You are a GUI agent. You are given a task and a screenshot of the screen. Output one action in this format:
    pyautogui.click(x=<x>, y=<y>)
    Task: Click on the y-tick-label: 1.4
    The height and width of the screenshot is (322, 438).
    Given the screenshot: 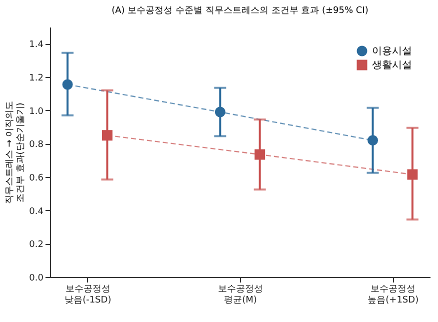 What is the action you would take?
    pyautogui.click(x=36, y=45)
    